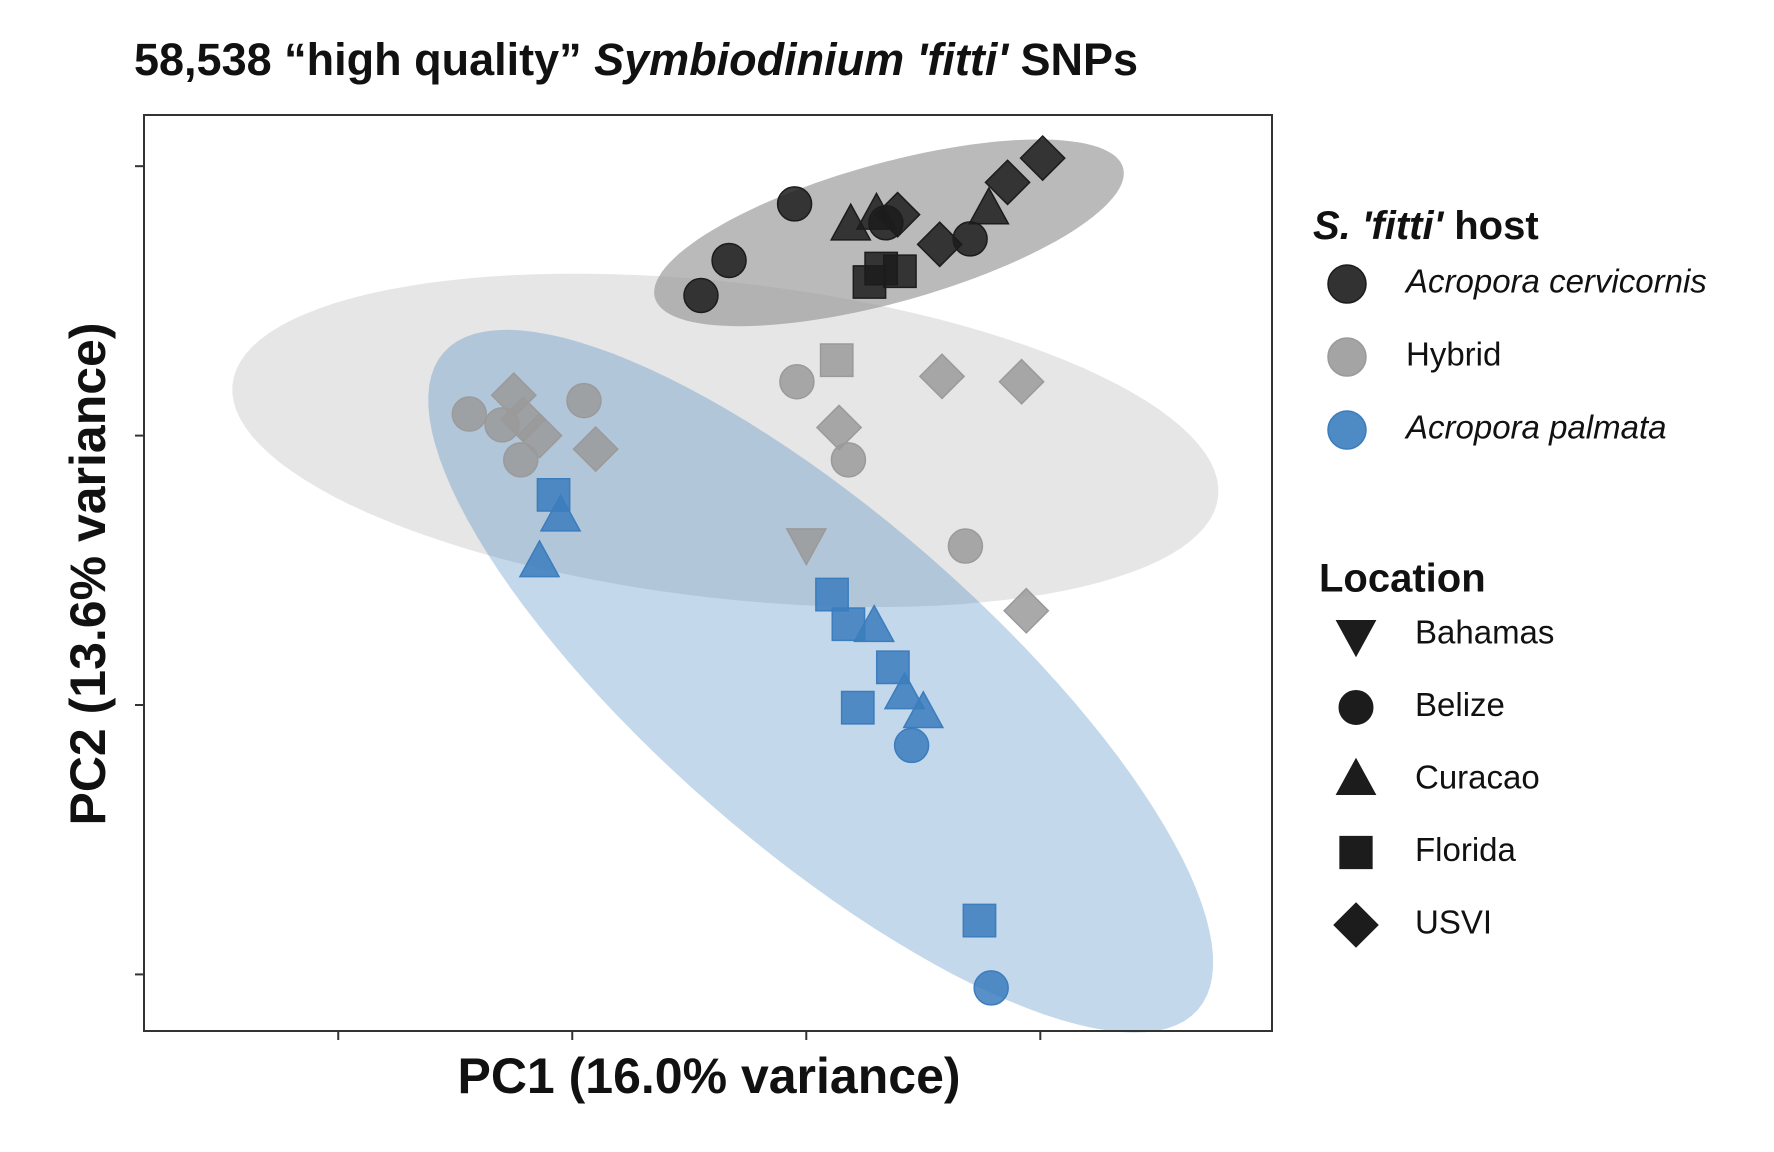  I want to click on legend-label: Acropora palmata, so click(1535, 427).